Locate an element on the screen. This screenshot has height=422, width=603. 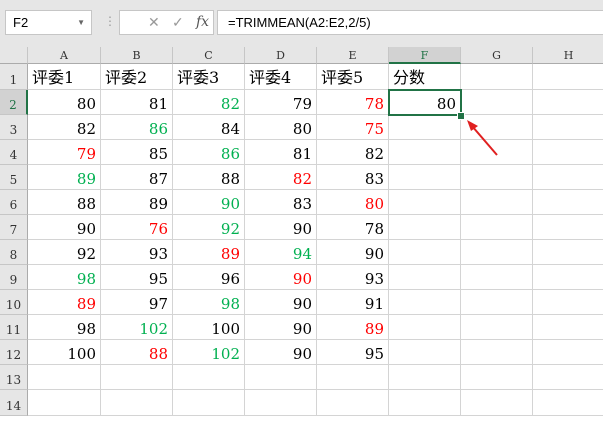
chevron-down-icon: ▼ is located at coordinates (81, 22).